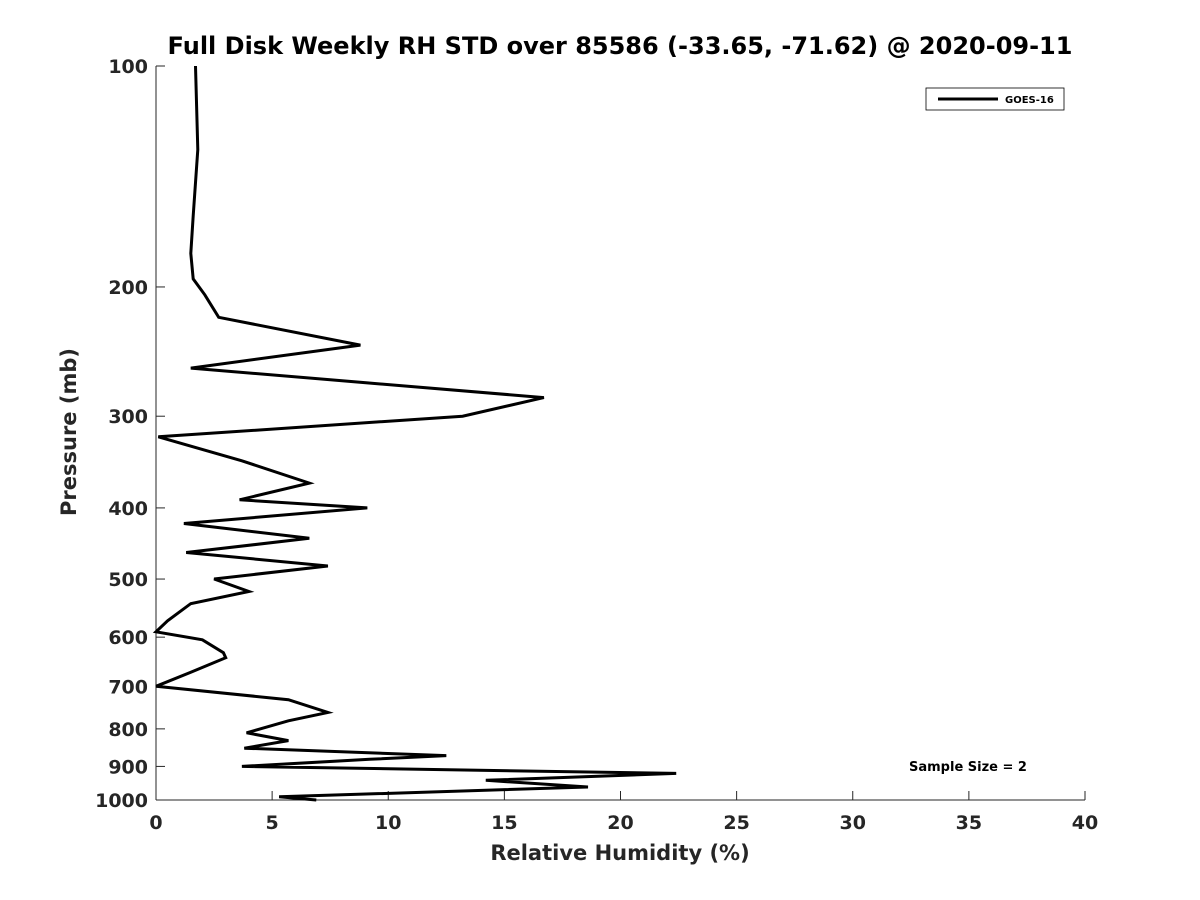 This screenshot has height=900, width=1200. Describe the element at coordinates (155, 823) in the screenshot. I see `x-tick-label: 0` at that location.